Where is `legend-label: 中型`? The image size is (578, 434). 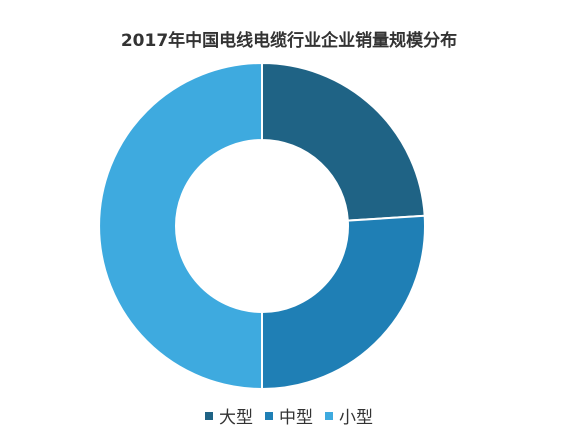
legend-label: 中型 is located at coordinates (296, 418).